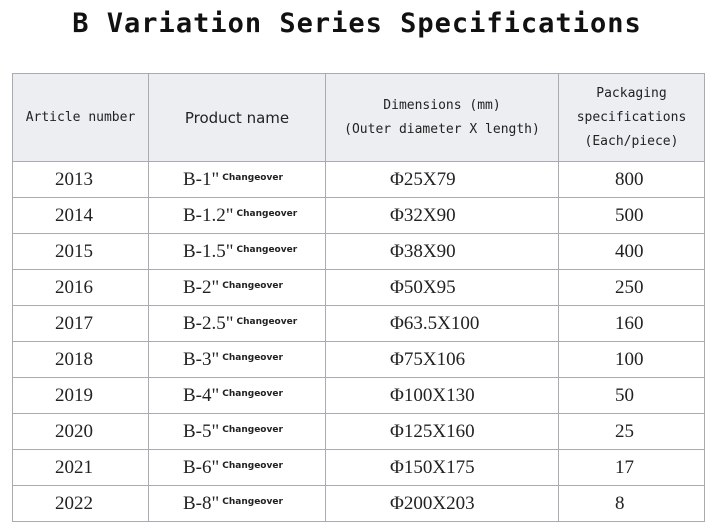 The image size is (714, 529). I want to click on product-name: B-2.5" Changeover, so click(237, 323).